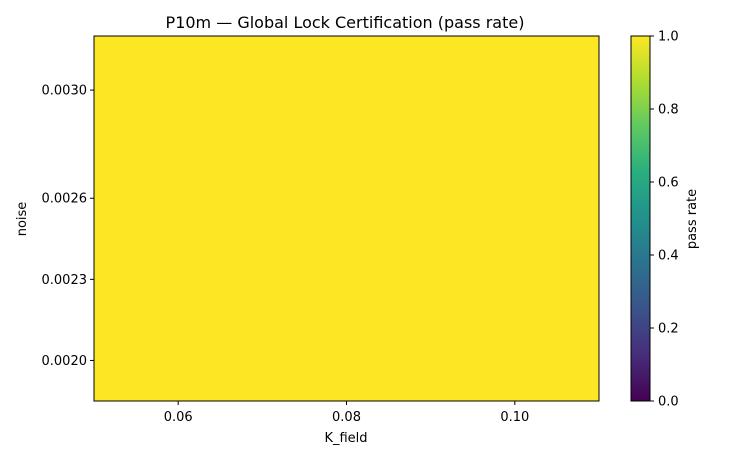 The height and width of the screenshot is (459, 740). I want to click on colorbar-ticks: 0.0 0.2 0.4 0.6 0.8 1.0, so click(664, 220).